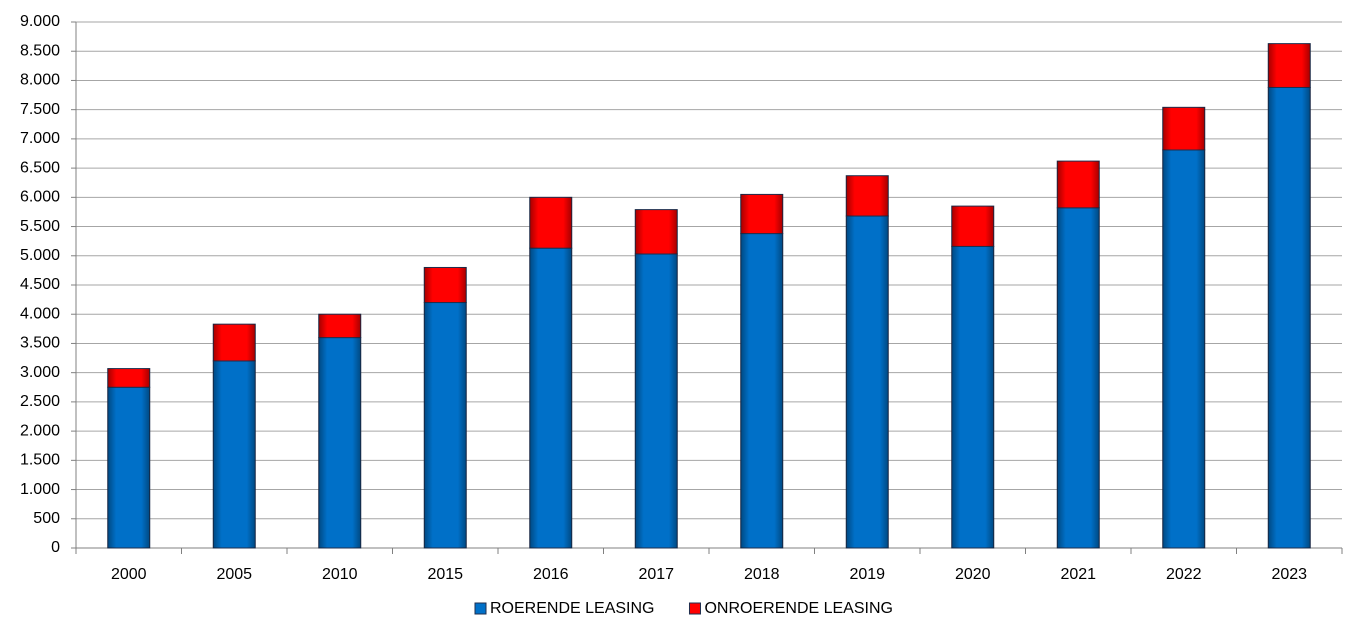 The height and width of the screenshot is (619, 1346). Describe the element at coordinates (129, 574) in the screenshot. I see `x-tick-label: 2000` at that location.